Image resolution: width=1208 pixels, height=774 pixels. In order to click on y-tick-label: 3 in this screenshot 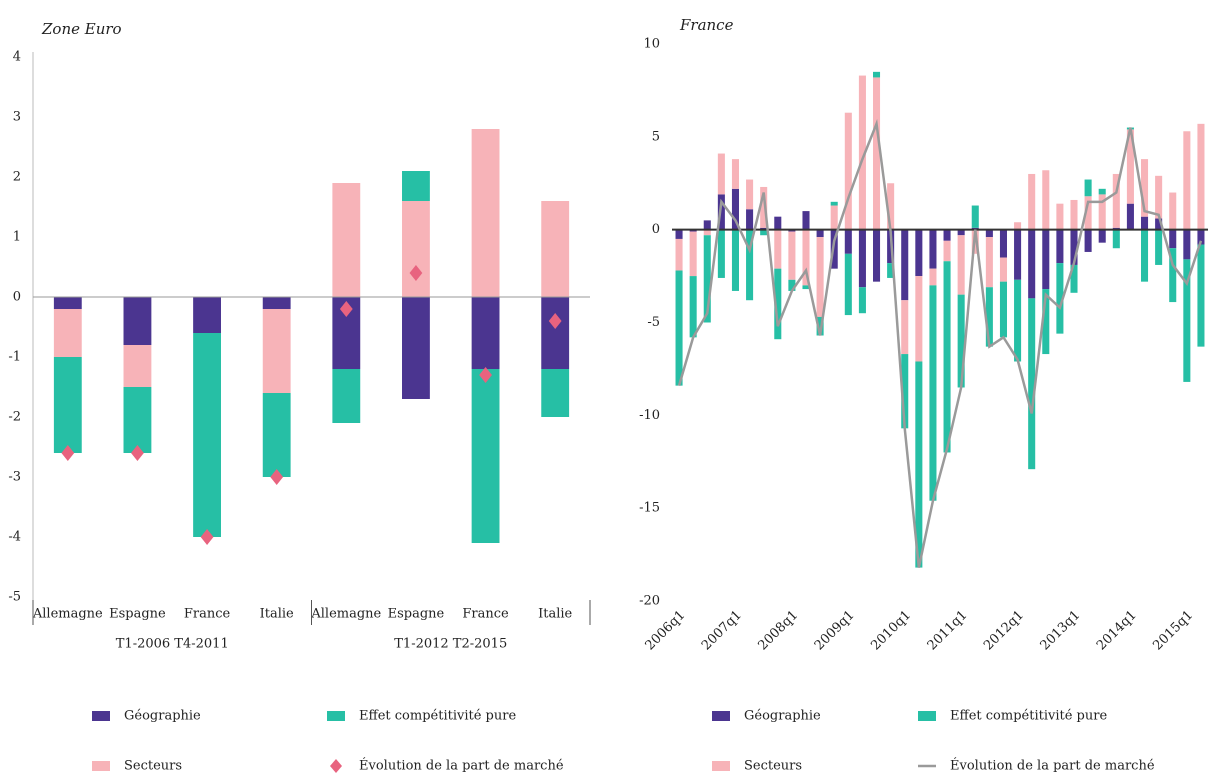, I will do `click(17, 117)`.